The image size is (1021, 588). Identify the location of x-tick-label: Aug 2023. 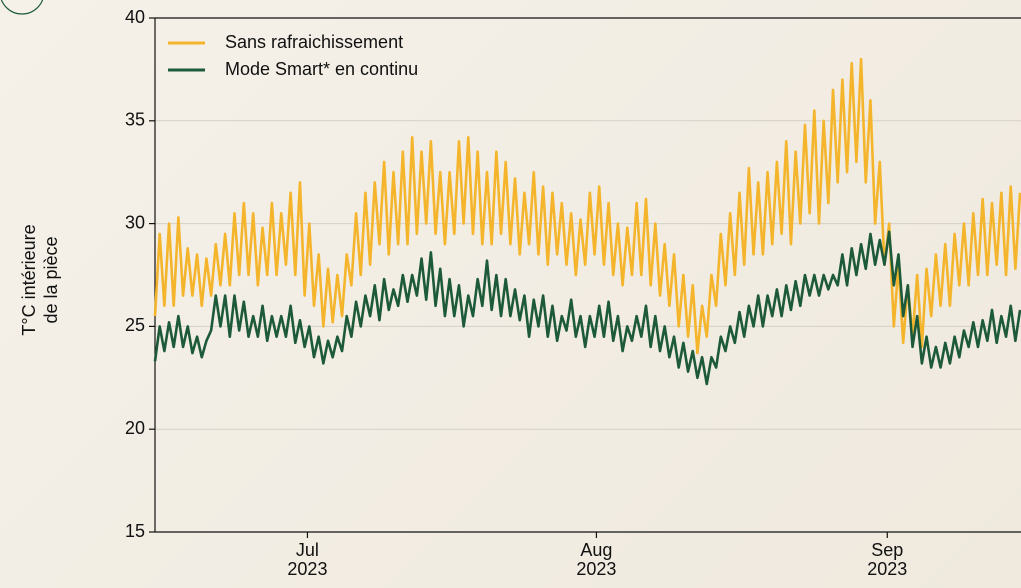
(596, 559).